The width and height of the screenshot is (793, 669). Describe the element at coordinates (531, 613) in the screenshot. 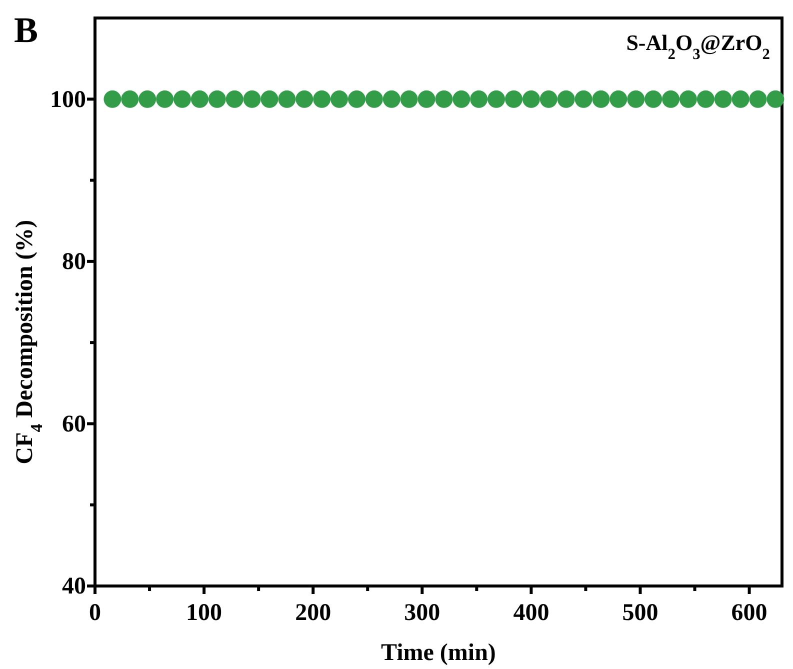

I see `x-tick-label: 400` at that location.